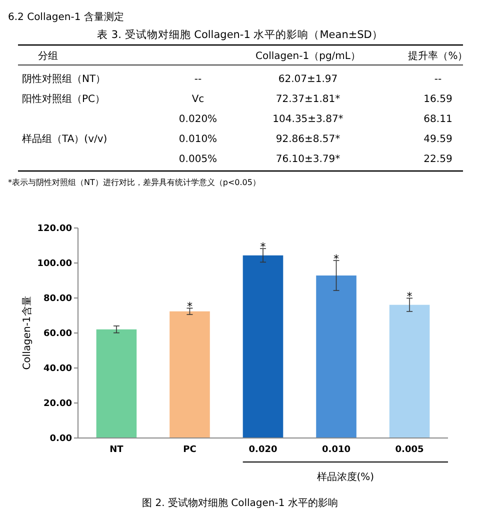  Describe the element at coordinates (308, 56) in the screenshot. I see `category-label: Collagen-1（pg/mL）` at that location.